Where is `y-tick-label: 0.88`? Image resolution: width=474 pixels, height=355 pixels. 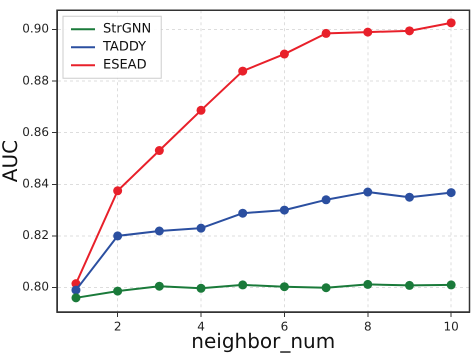 y-tick-label: 0.88 is located at coordinates (35, 80).